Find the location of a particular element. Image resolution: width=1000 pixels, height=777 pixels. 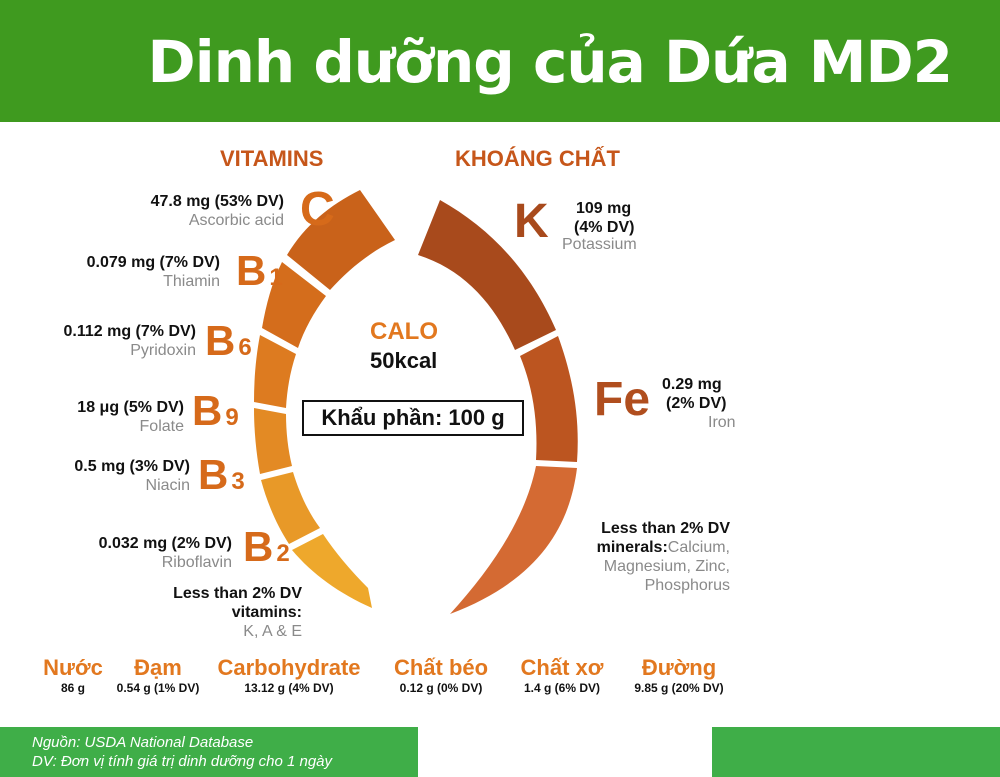

vitamin-b1-segment is located at coordinates (294, 305).